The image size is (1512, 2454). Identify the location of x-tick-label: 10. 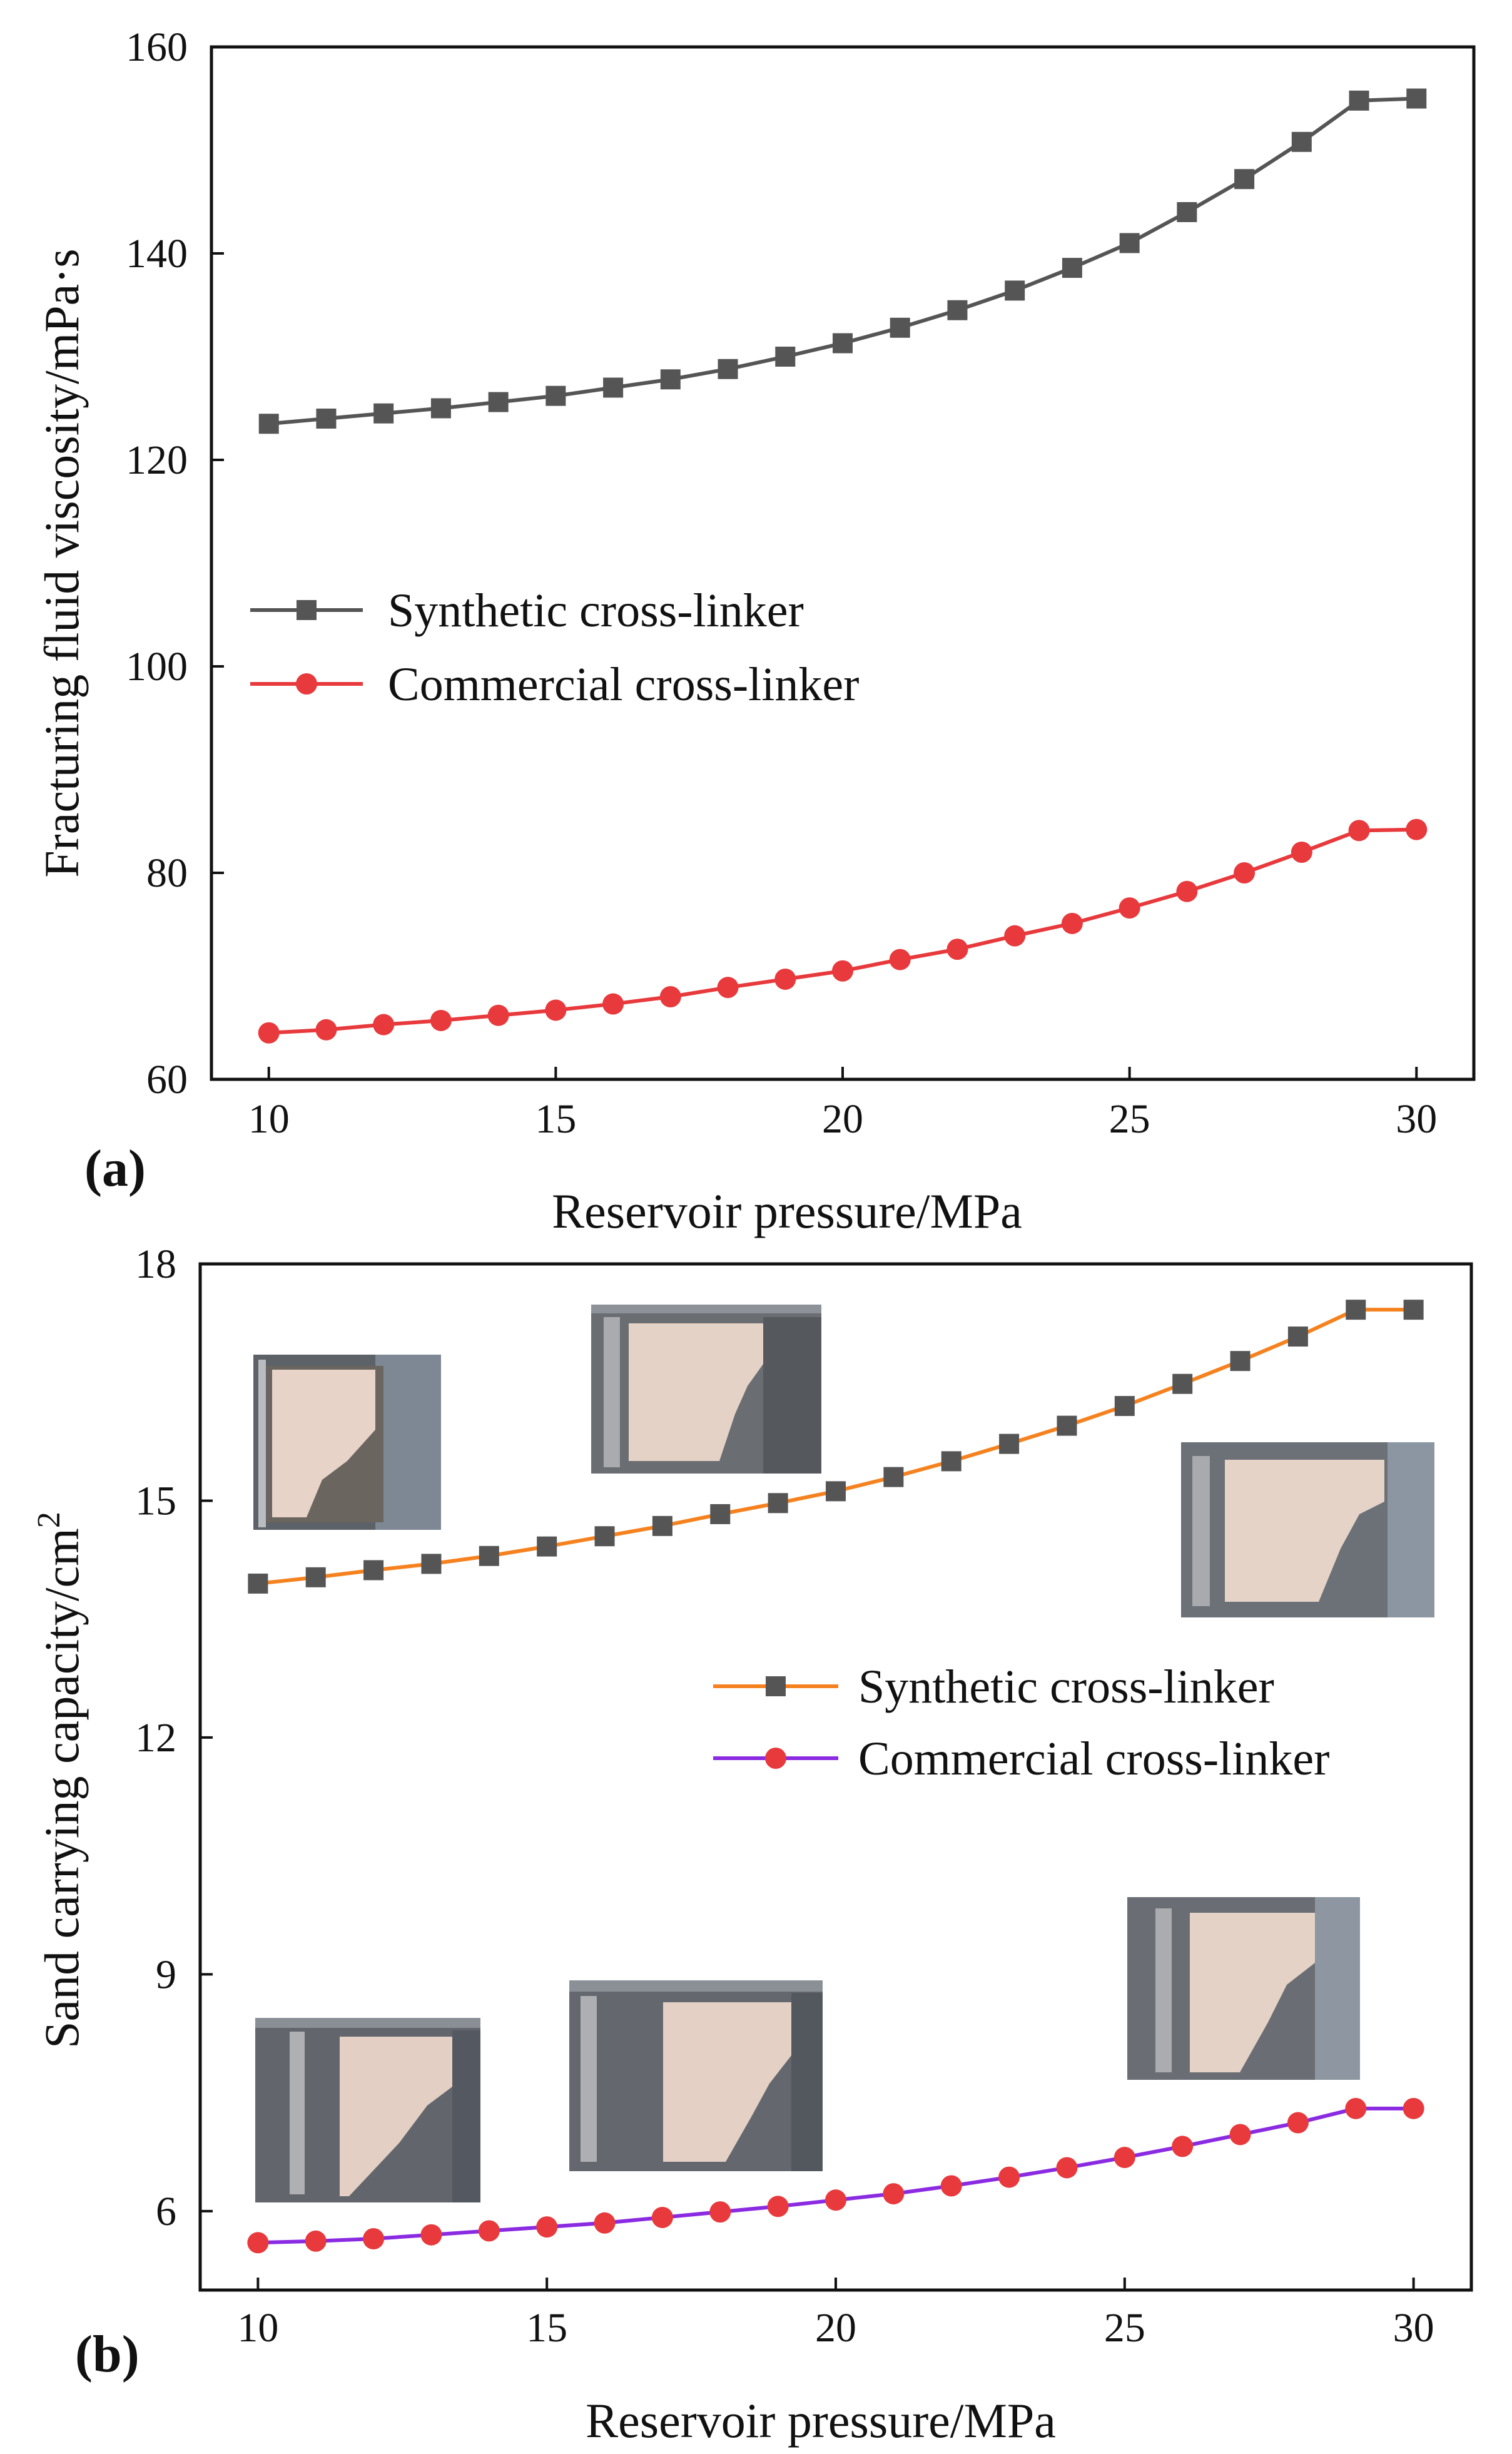
(257, 2328).